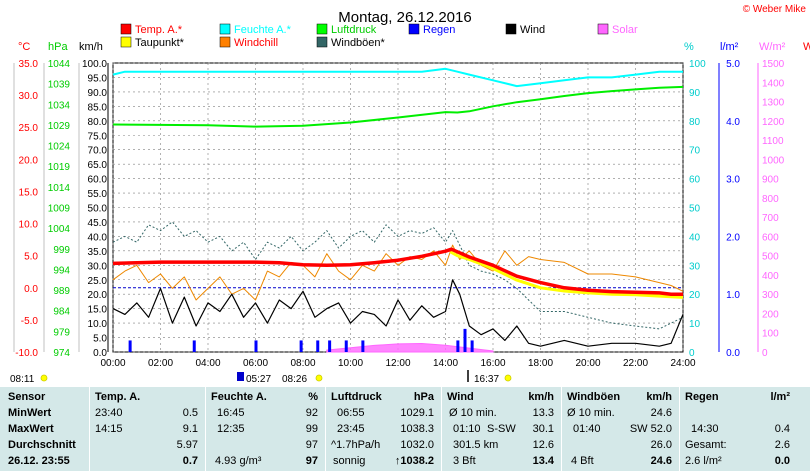  I want to click on wind-tick-label: 40.0, so click(98, 237).